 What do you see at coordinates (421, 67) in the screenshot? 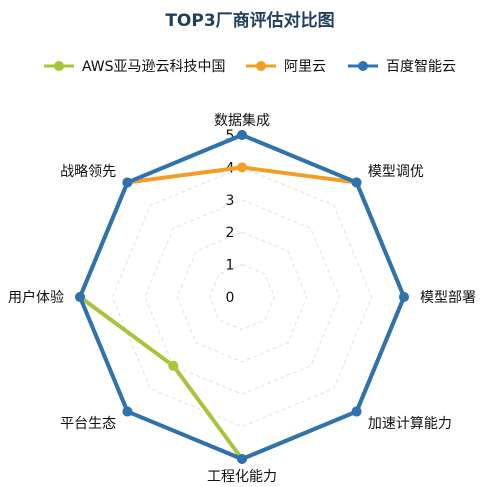
I see `legend-label: 百度智能云` at bounding box center [421, 67].